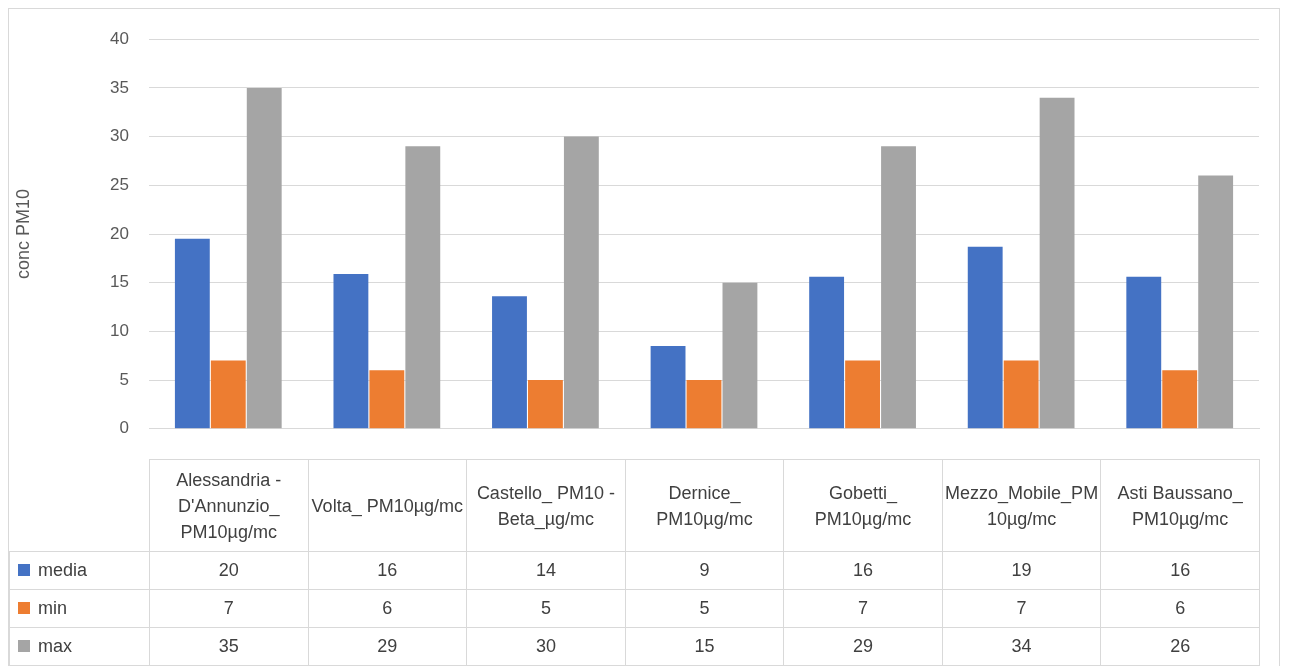 This screenshot has width=1293, height=666. I want to click on legend-label: min, so click(53, 608).